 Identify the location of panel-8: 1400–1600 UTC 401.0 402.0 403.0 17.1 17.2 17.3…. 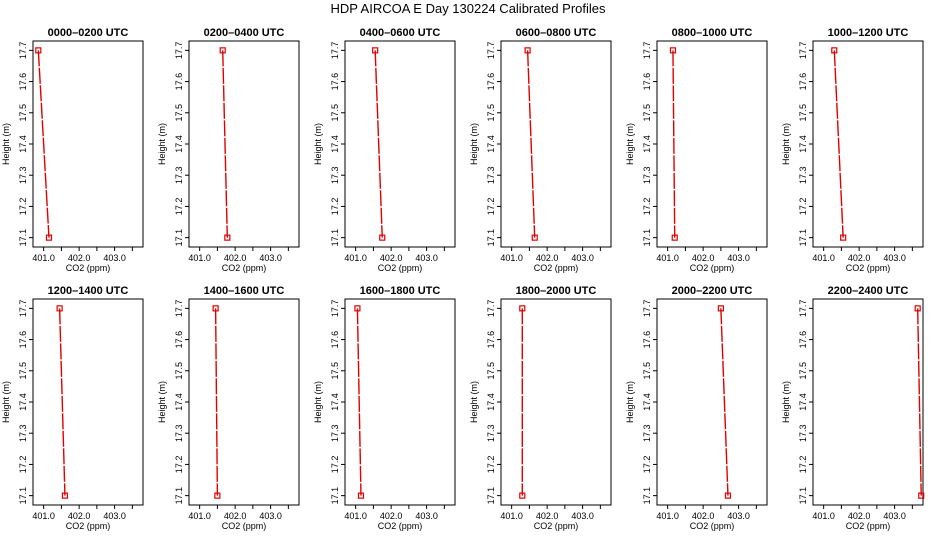
(228, 408).